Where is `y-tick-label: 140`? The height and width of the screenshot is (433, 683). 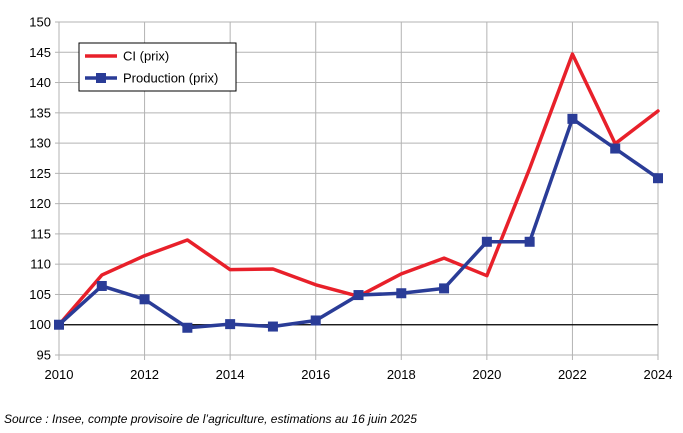
y-tick-label: 140 is located at coordinates (40, 82).